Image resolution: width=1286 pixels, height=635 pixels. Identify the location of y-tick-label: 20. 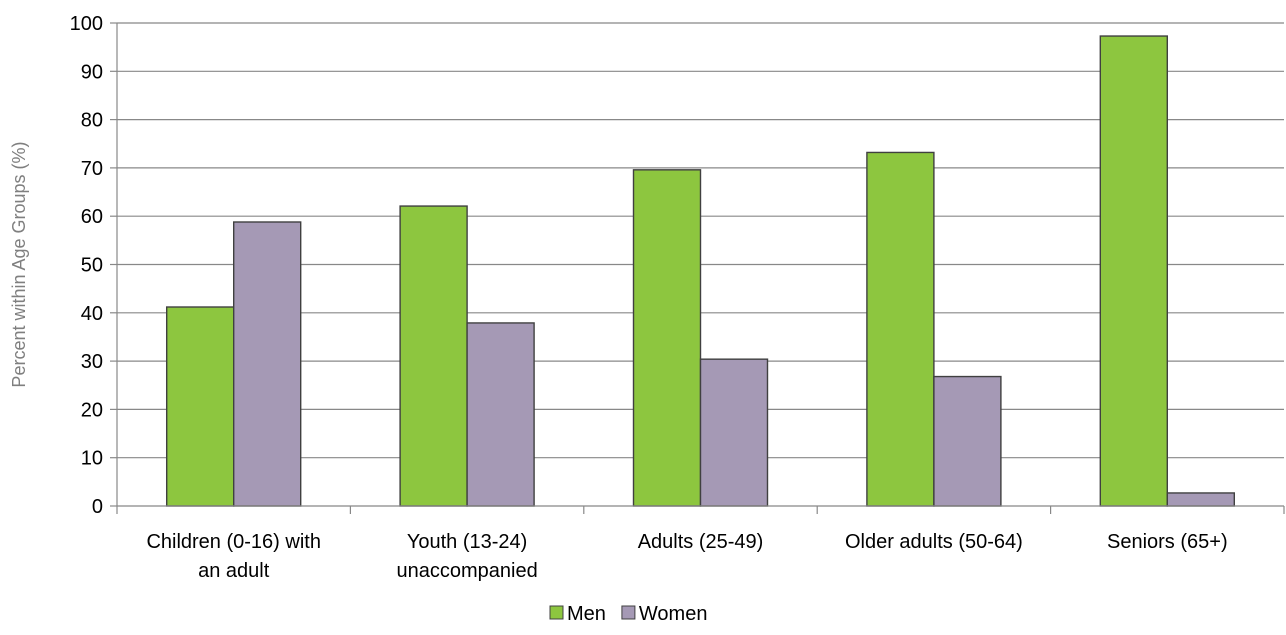
(92, 410).